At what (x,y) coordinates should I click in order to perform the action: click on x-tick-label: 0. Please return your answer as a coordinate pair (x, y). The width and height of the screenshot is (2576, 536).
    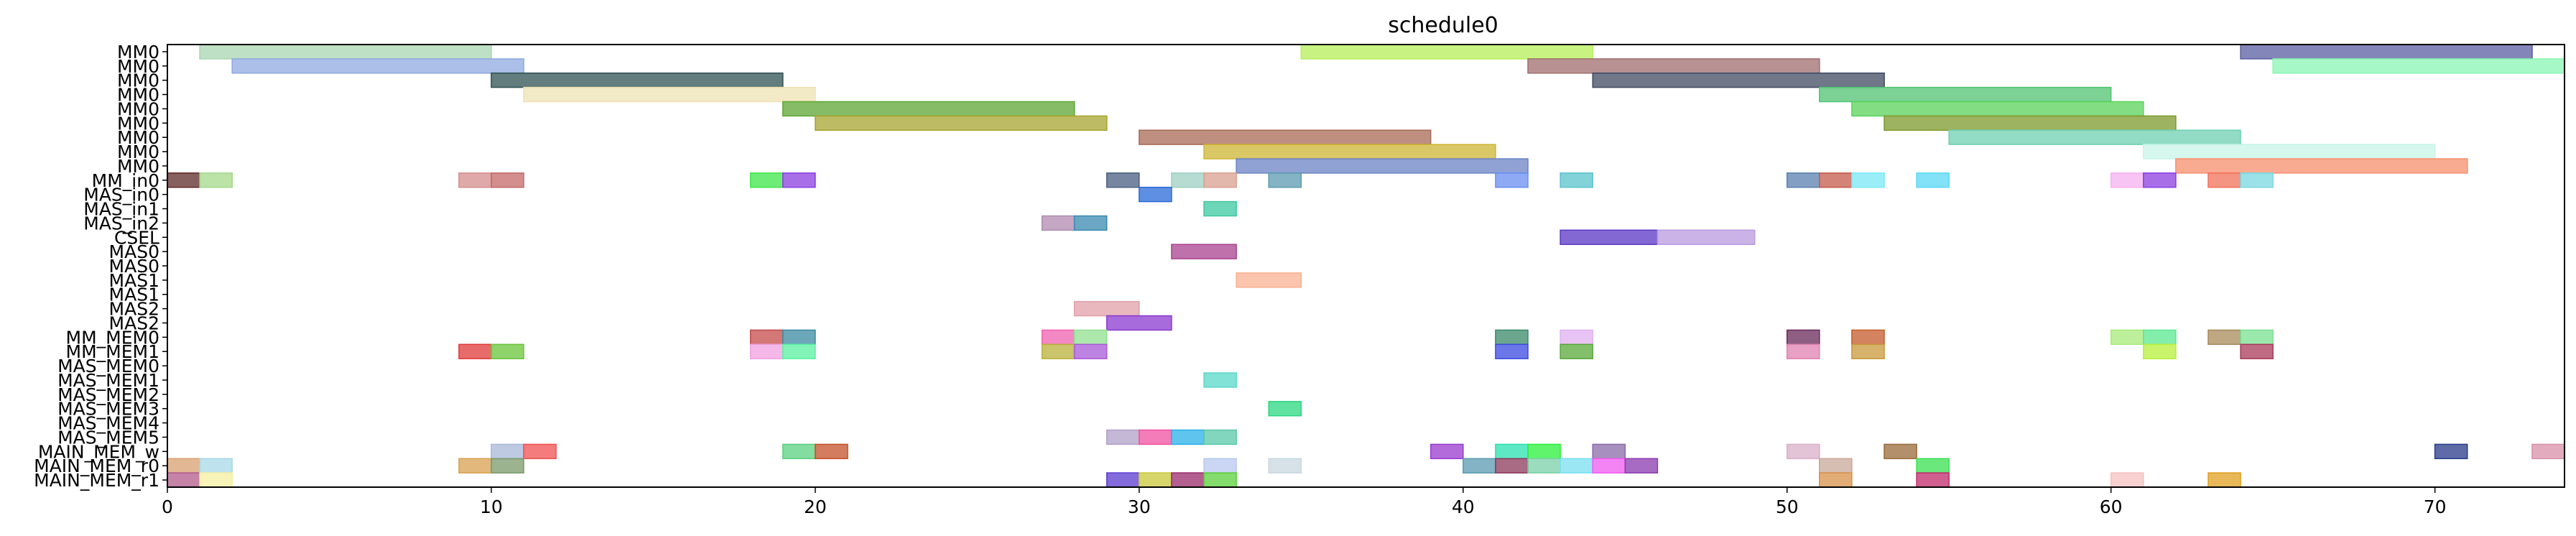
    Looking at the image, I should click on (167, 507).